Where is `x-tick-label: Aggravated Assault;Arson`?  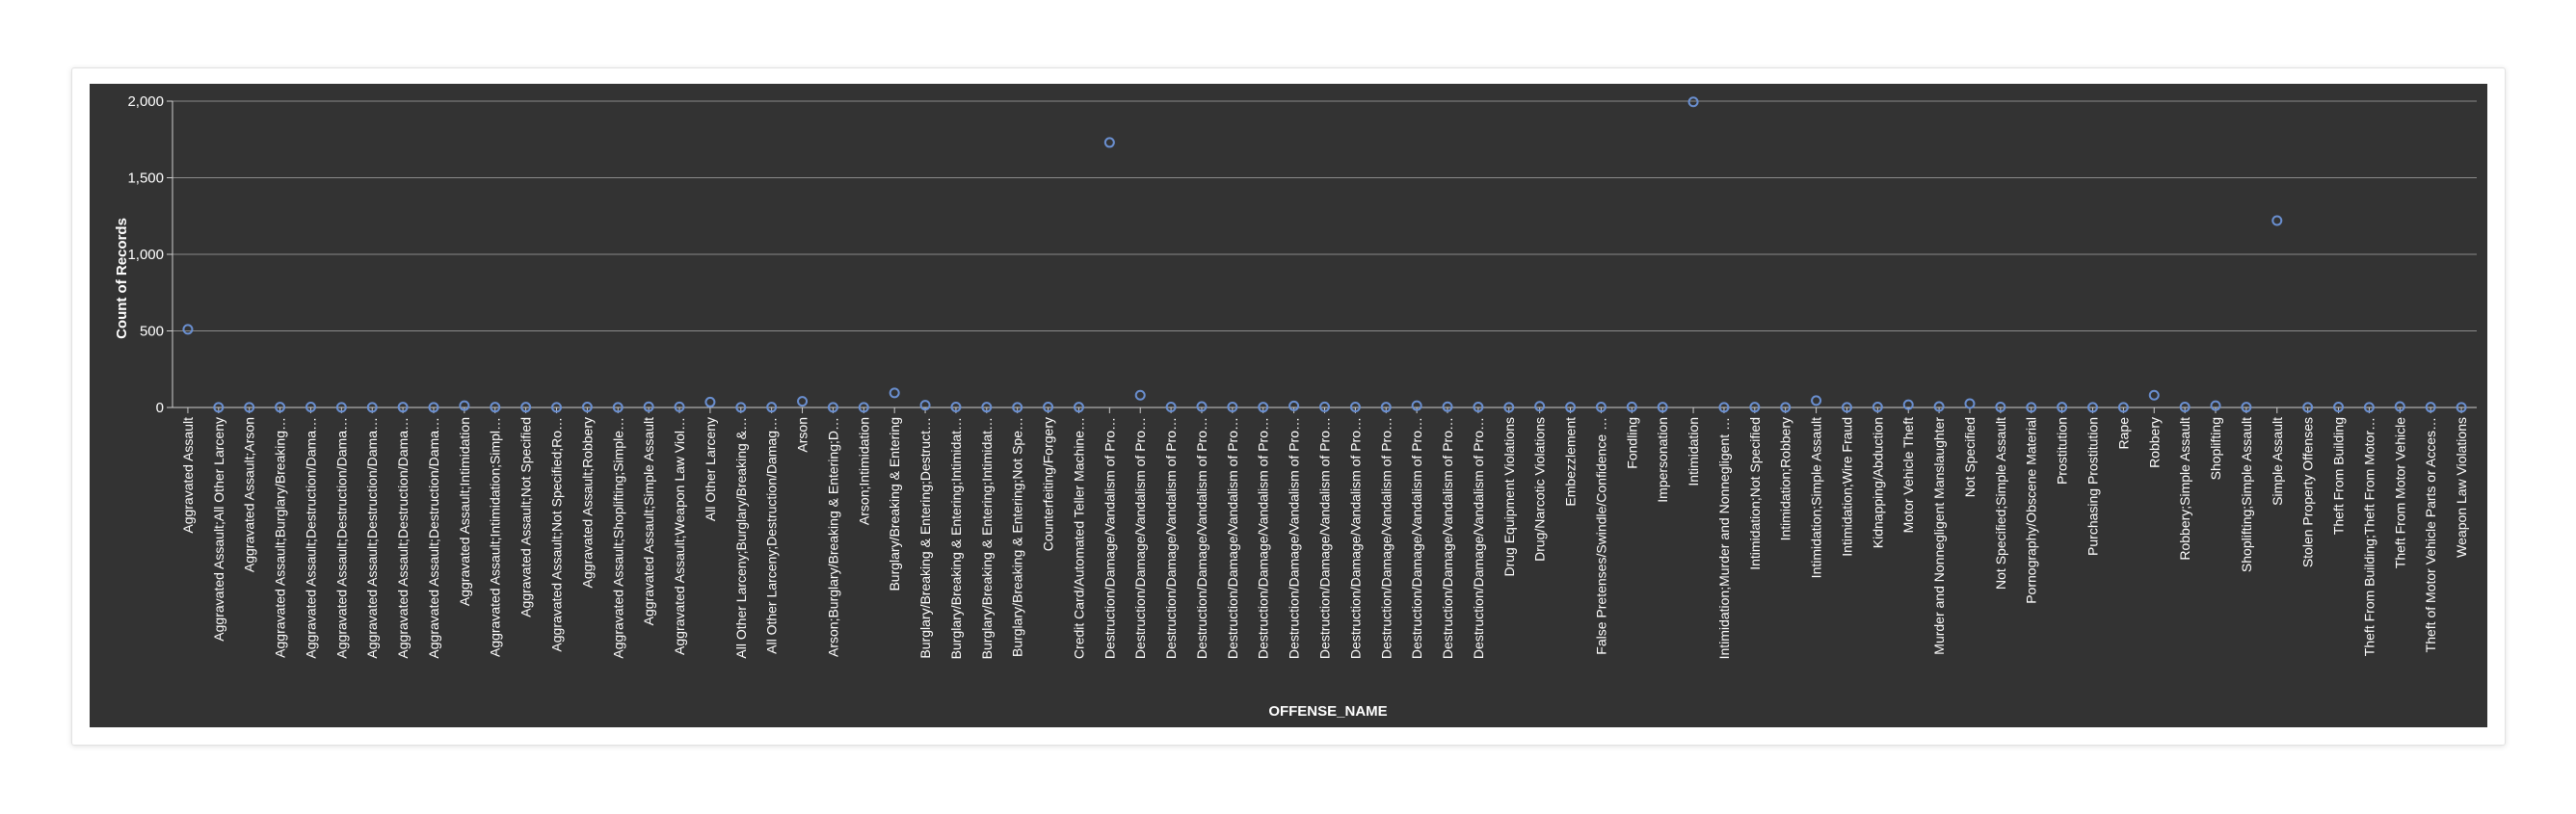 x-tick-label: Aggravated Assault;Arson is located at coordinates (250, 494).